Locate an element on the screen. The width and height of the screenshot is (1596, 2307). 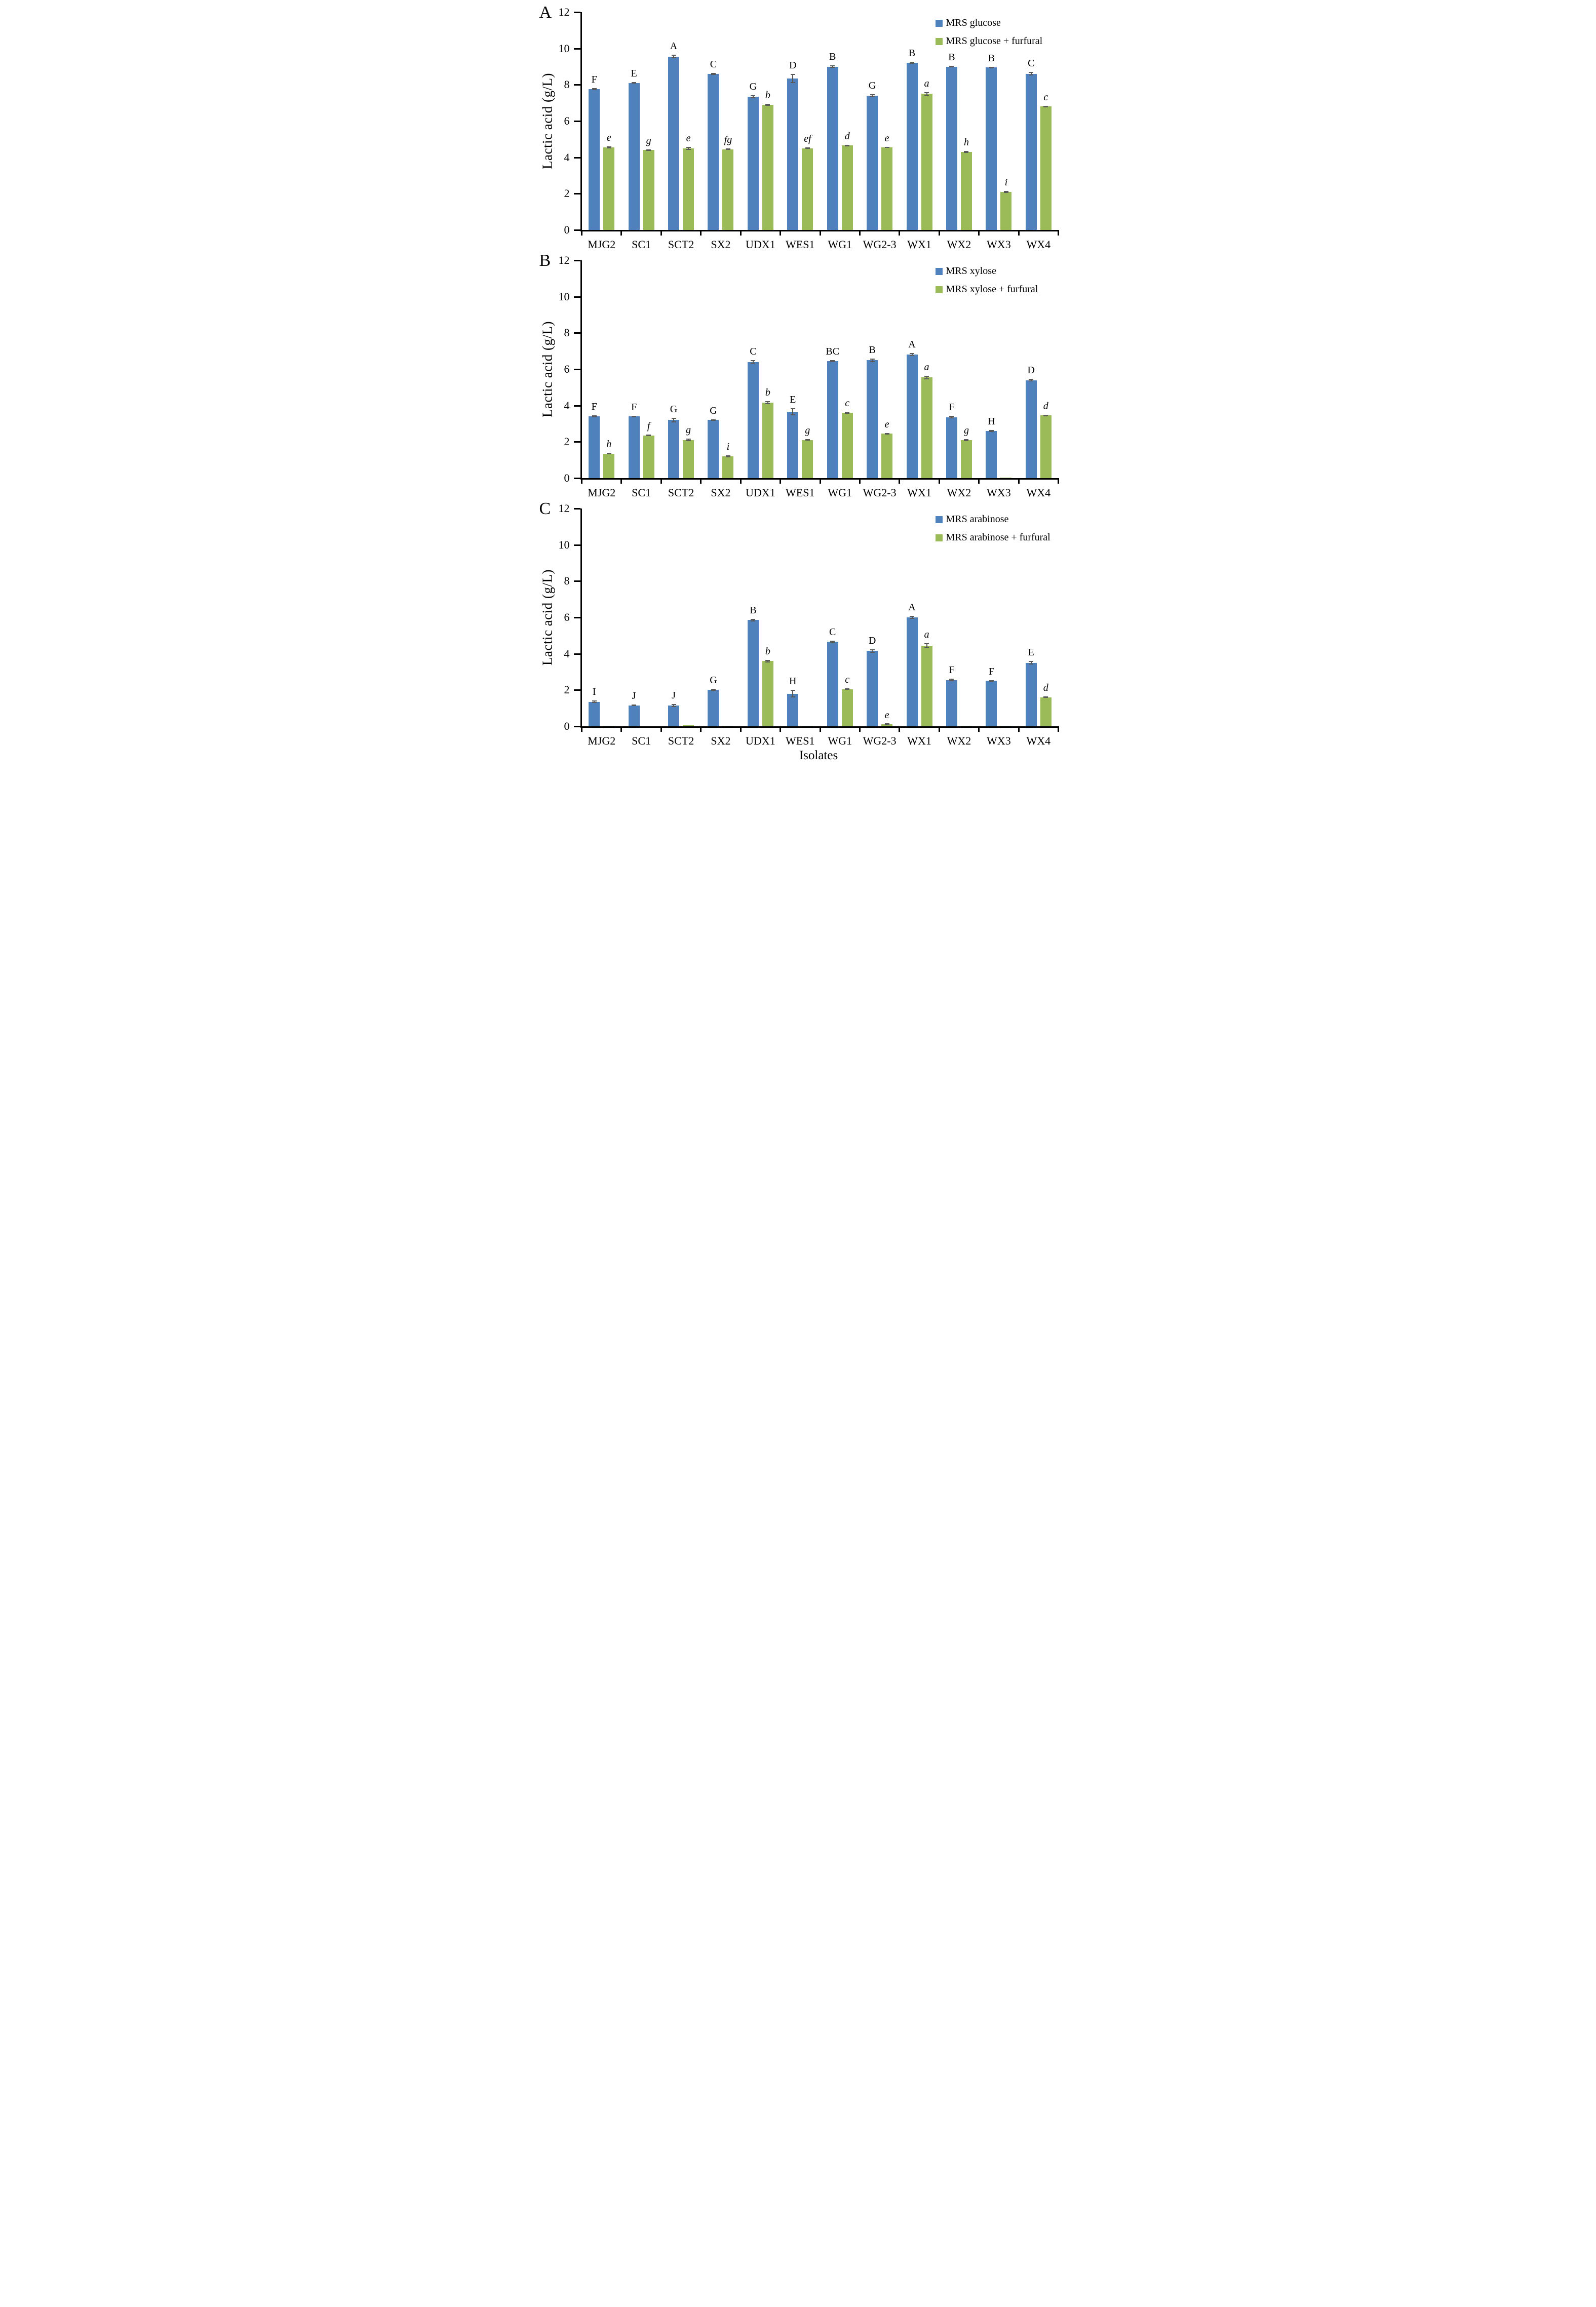
bar-B-WG2-3-series2 is located at coordinates (887, 456).